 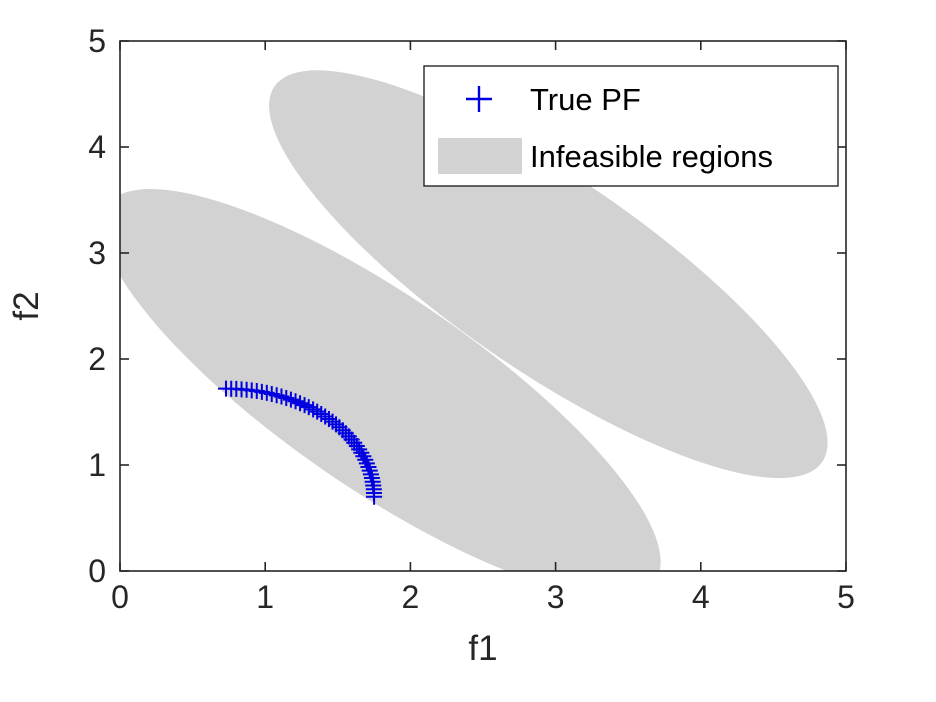 I want to click on x-tick-labels: 0 1 2 3 4 5, so click(x=483, y=597).